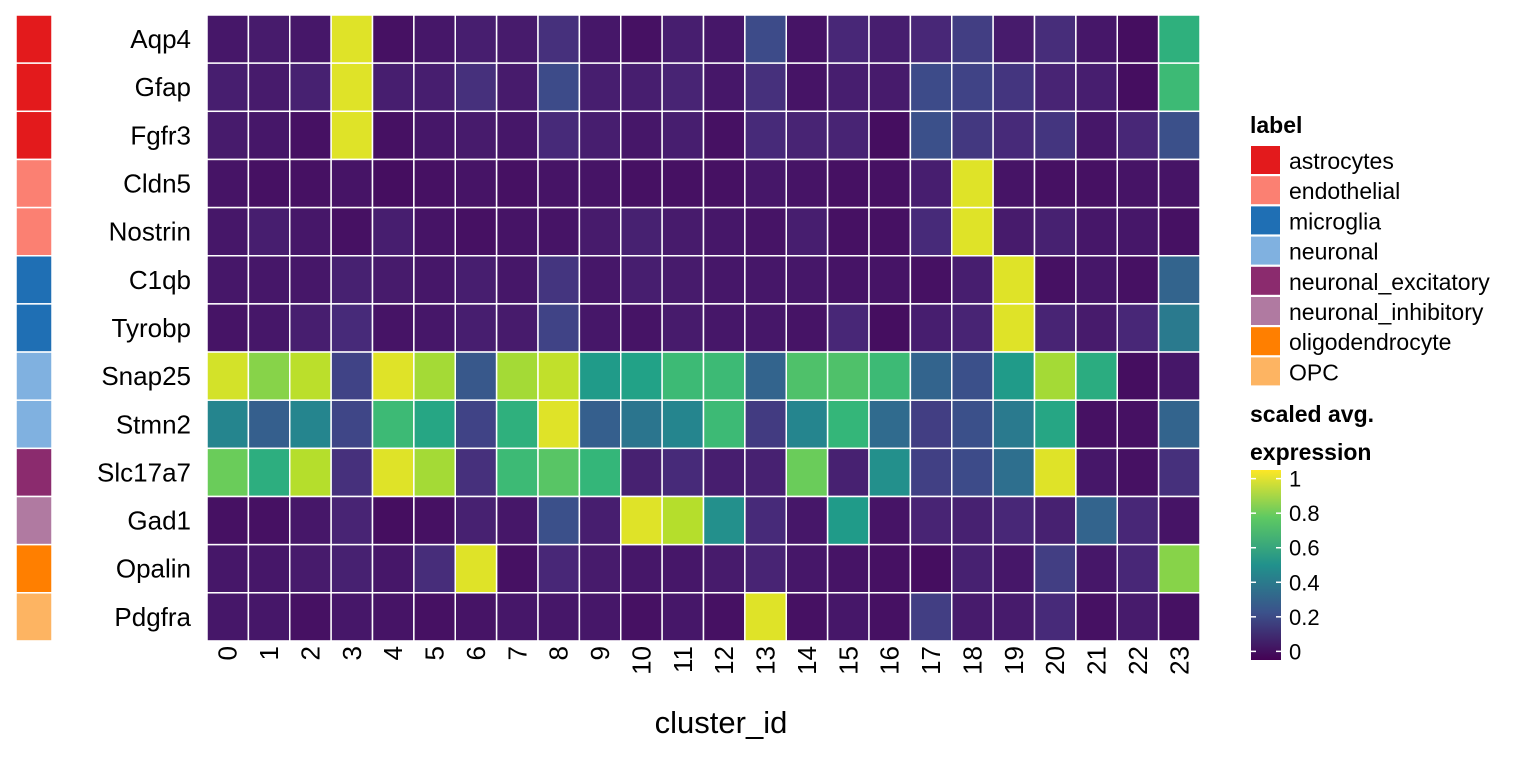 This screenshot has width=1536, height=773. Describe the element at coordinates (159, 521) in the screenshot. I see `gene-label: Gad1` at that location.